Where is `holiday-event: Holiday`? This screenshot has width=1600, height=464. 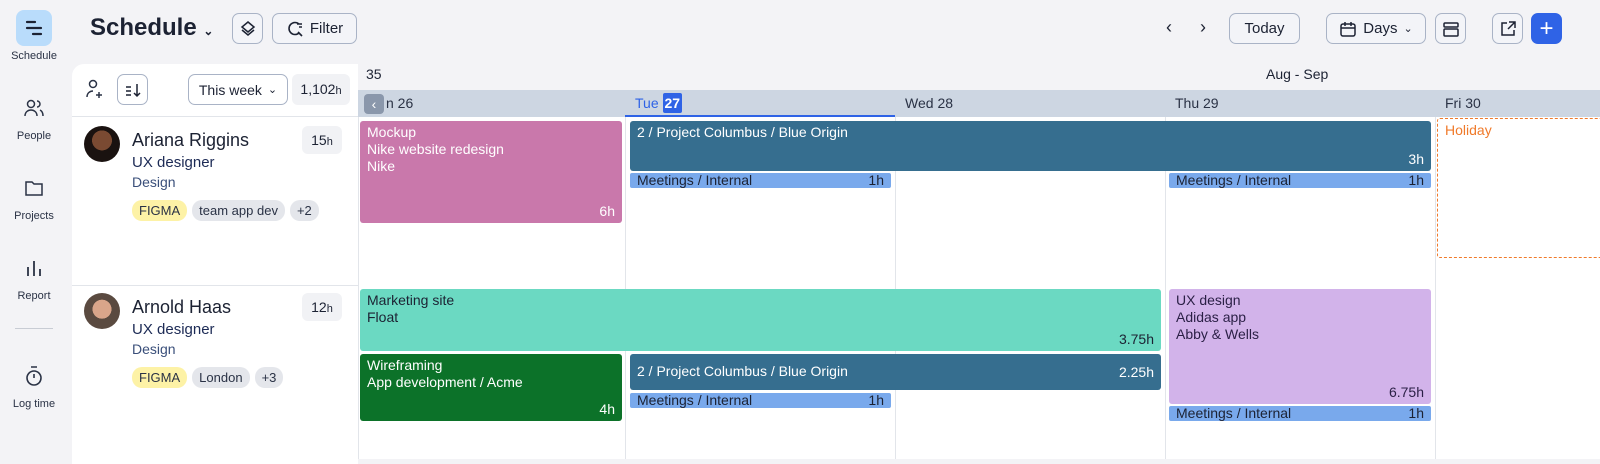 holiday-event: Holiday is located at coordinates (1518, 188).